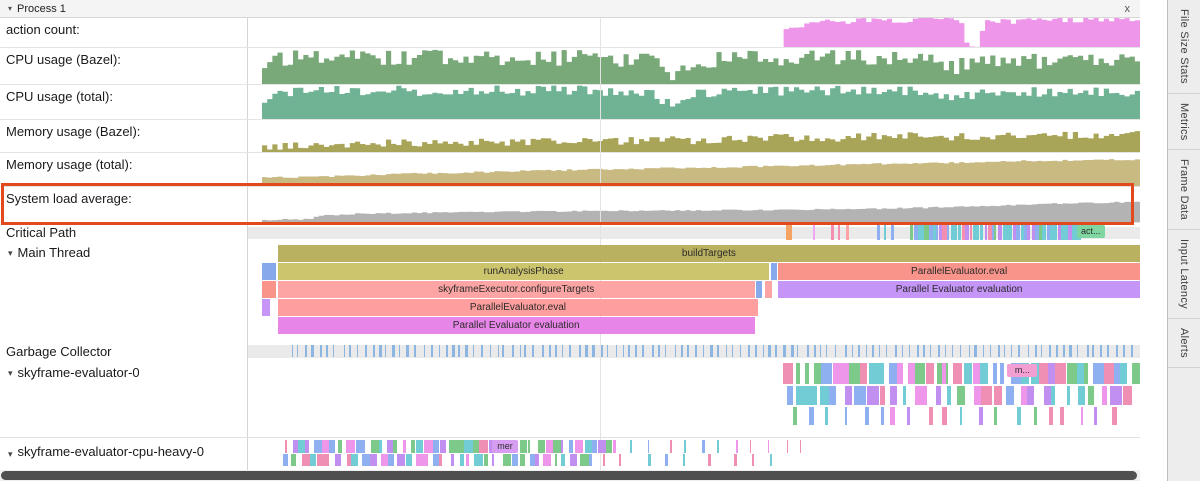 This screenshot has width=1200, height=481. What do you see at coordinates (694, 66) in the screenshot?
I see `track-plot-cpu-bazel` at bounding box center [694, 66].